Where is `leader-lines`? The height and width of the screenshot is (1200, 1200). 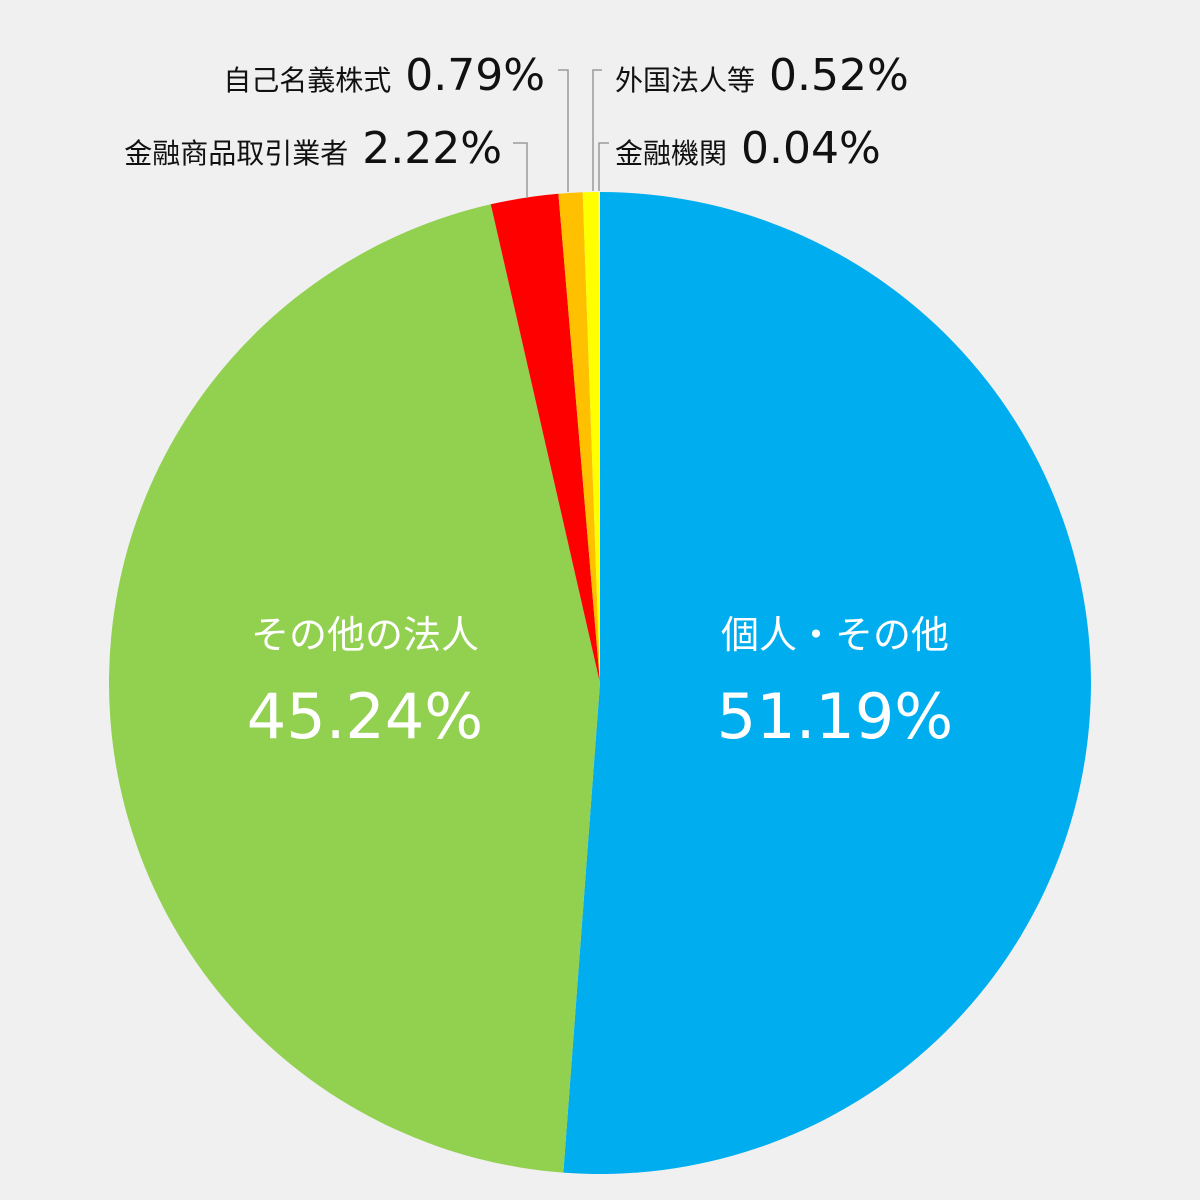 leader-lines is located at coordinates (561, 133).